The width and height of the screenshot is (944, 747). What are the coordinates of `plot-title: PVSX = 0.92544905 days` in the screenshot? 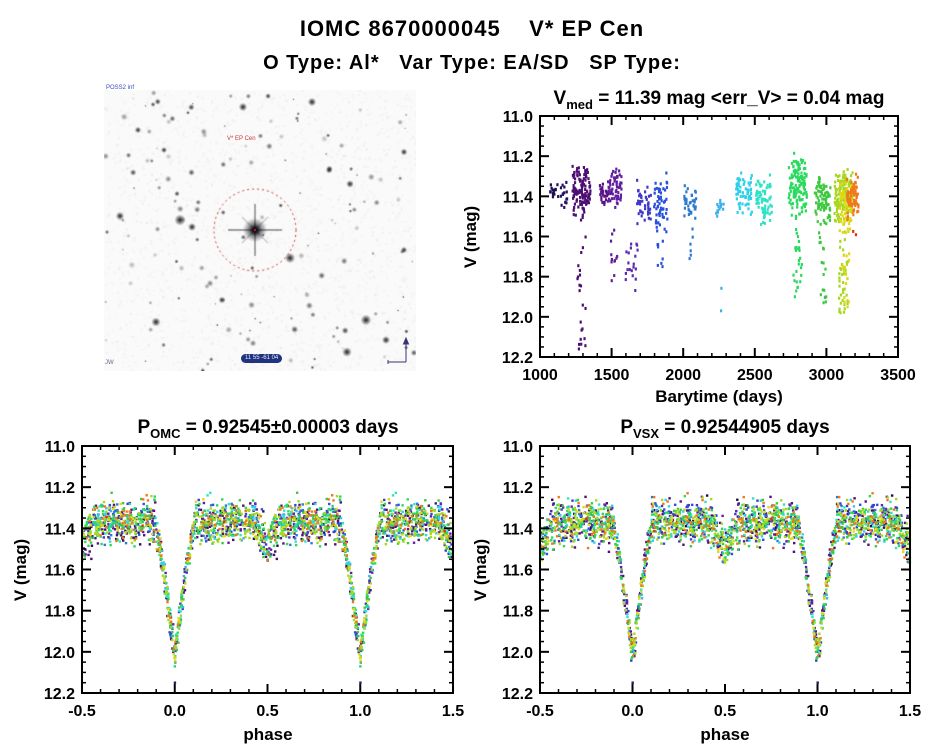 It's located at (724, 429).